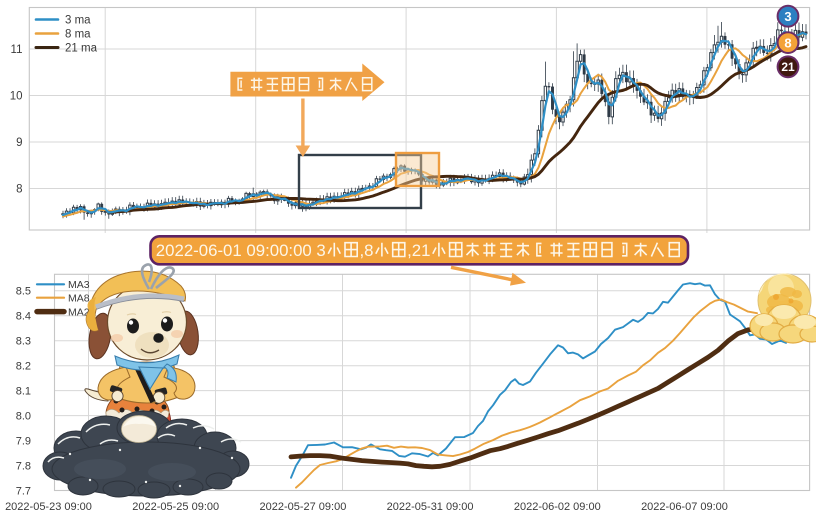  What do you see at coordinates (48, 507) in the screenshot?
I see `svg-text: 2022-05-23 09:00` at bounding box center [48, 507].